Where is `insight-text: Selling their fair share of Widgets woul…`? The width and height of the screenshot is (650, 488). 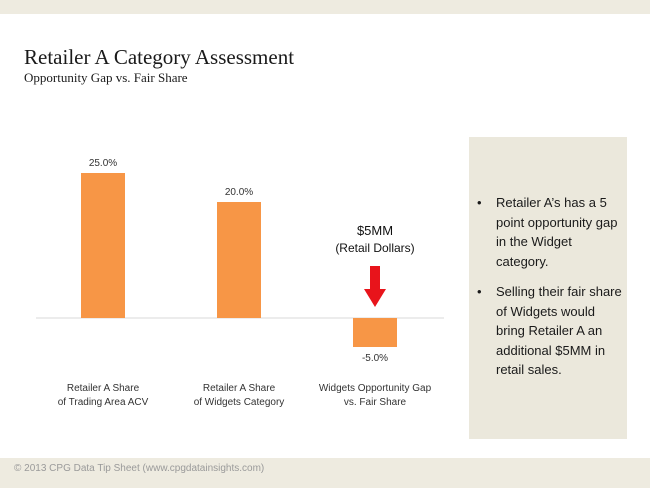 insight-text: Selling their fair share of Widgets woul… is located at coordinates (559, 330).